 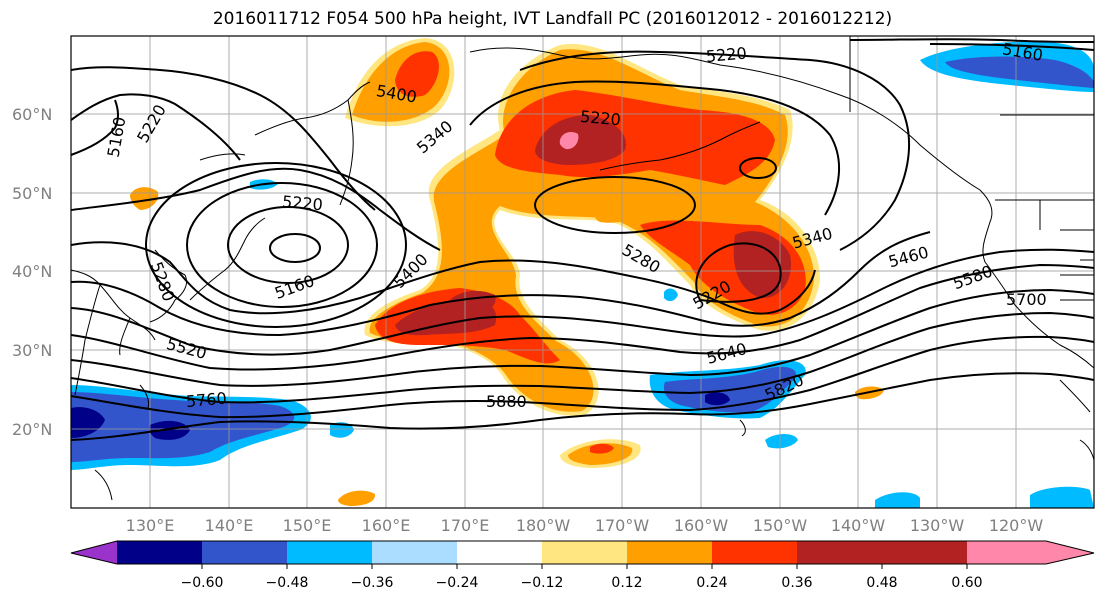 I want to click on latitude-labels: 60°N 50°N 40°N 30°N 20°N, so click(x=32, y=272).